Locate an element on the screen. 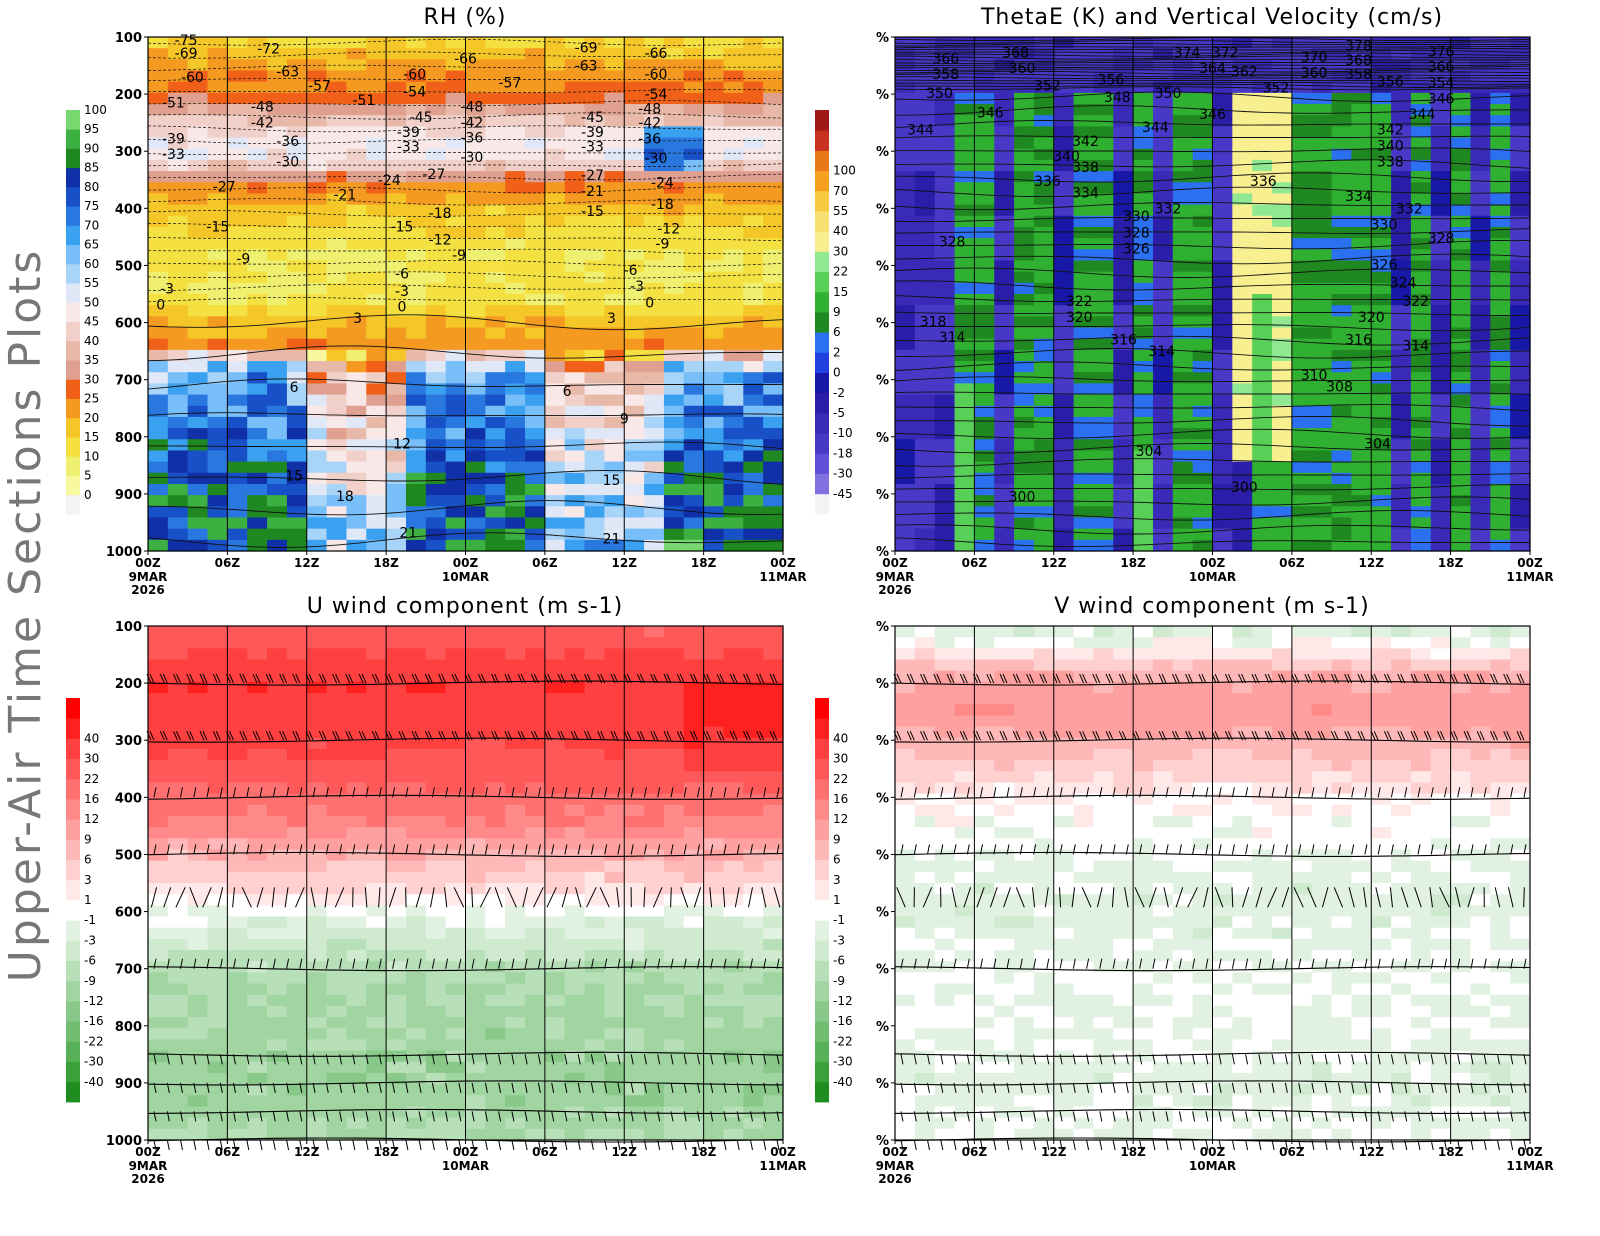 Image resolution: width=1600 pixels, height=1236 pixels. thetae-xtick-label: 18Z is located at coordinates (1451, 563).